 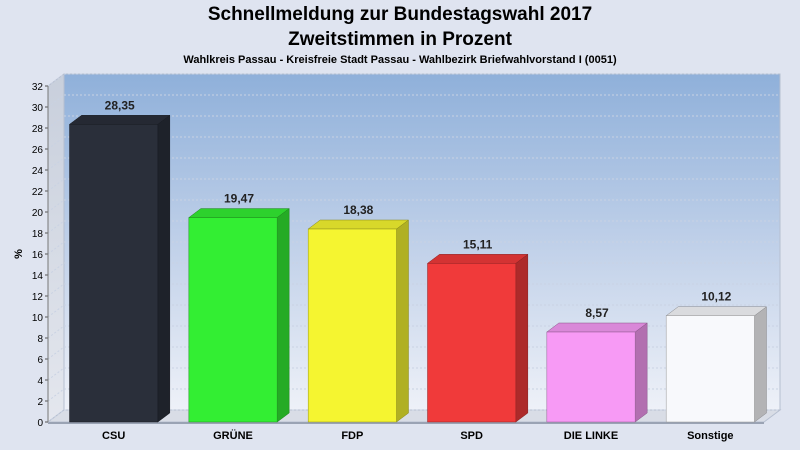 What do you see at coordinates (38, 255) in the screenshot?
I see `y-tick-label: 16` at bounding box center [38, 255].